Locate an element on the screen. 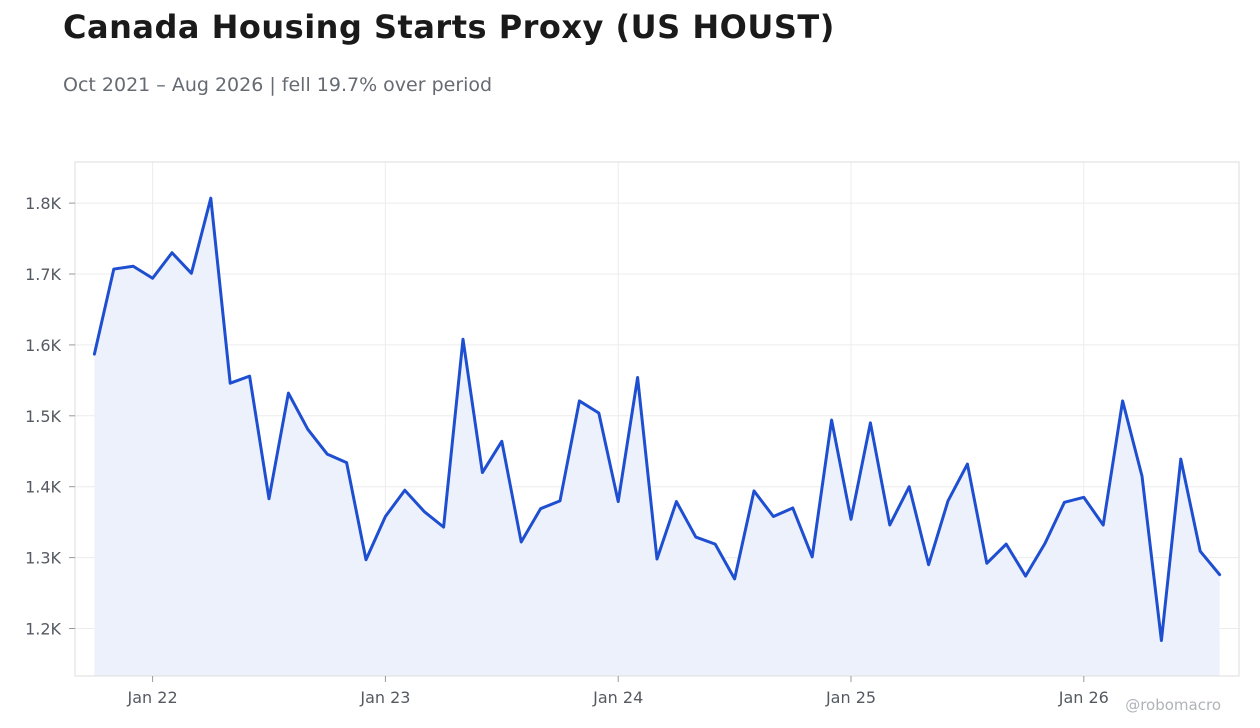 This screenshot has height=728, width=1260. x-tick-label: Jan 24 is located at coordinates (617, 697).